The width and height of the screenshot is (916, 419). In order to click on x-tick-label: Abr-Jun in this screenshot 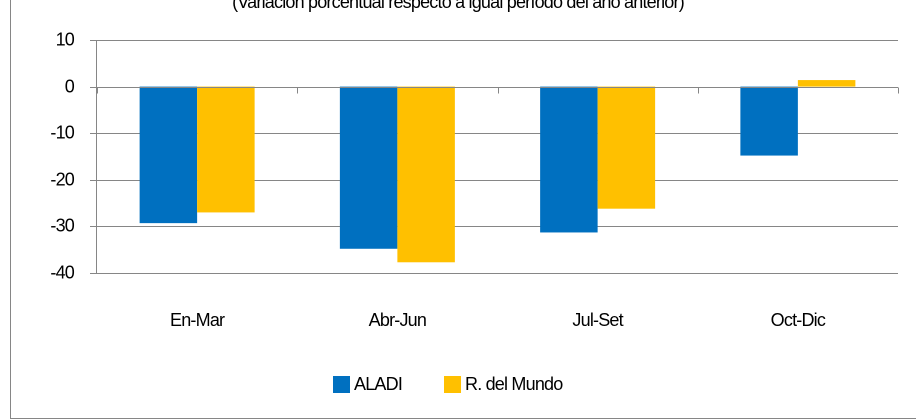, I will do `click(397, 320)`.